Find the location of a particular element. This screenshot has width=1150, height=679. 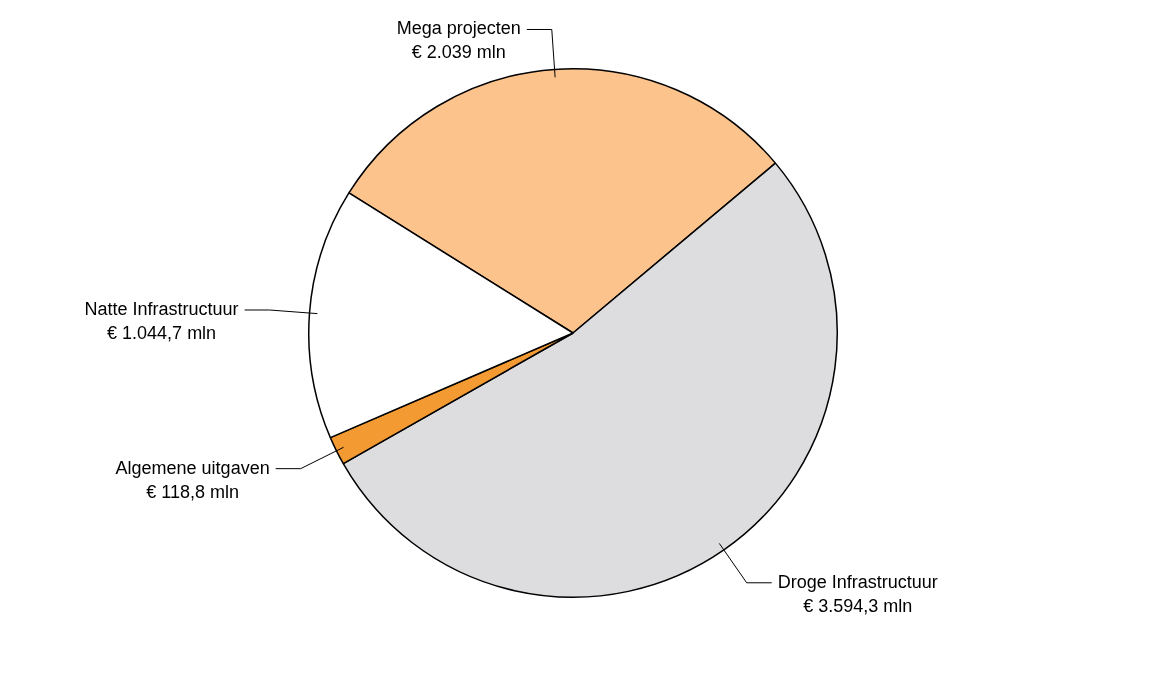

slice-label: Natte Infrastructuur is located at coordinates (161, 308).